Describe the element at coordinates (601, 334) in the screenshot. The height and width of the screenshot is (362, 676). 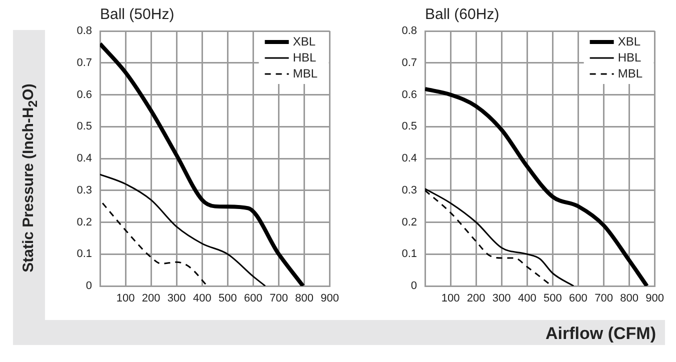
I see `x-axis-title: Airflow (CFM)` at that location.